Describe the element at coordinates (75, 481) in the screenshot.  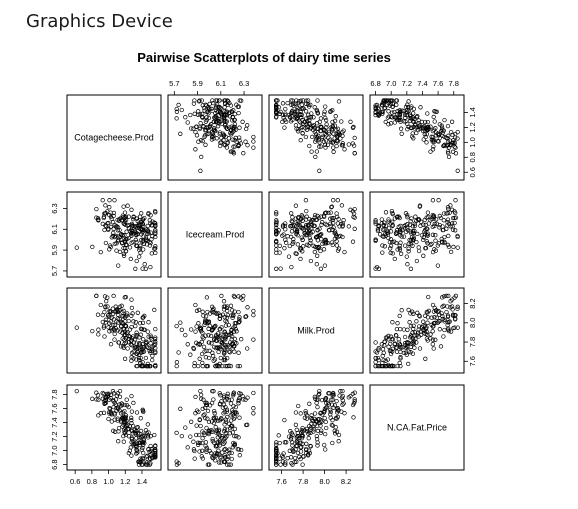
I see `tick-label-bottom-0-0: 0.6` at that location.